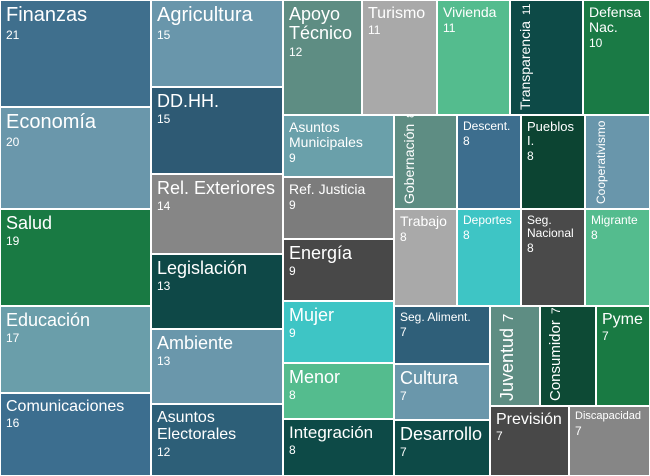  Describe the element at coordinates (596, 43) in the screenshot. I see `tile-value: 10` at that location.